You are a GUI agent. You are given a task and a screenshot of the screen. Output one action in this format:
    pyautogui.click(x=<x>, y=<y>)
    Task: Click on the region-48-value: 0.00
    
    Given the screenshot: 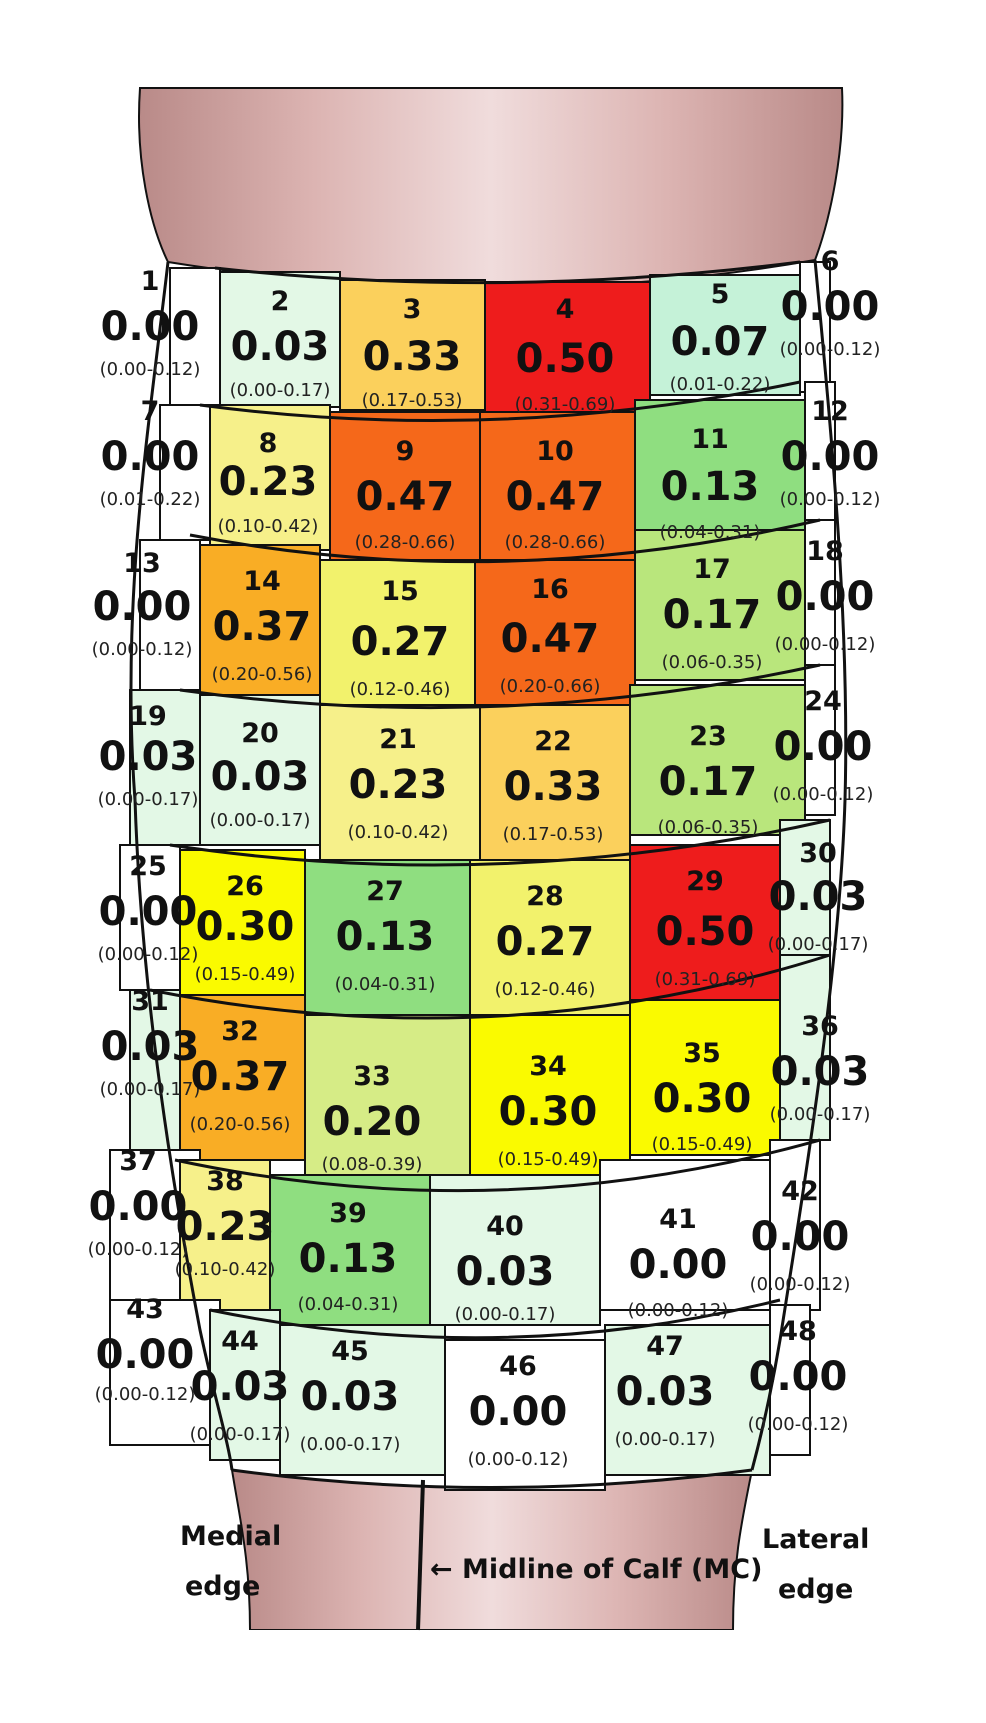 What is the action you would take?
    pyautogui.click(x=798, y=1377)
    